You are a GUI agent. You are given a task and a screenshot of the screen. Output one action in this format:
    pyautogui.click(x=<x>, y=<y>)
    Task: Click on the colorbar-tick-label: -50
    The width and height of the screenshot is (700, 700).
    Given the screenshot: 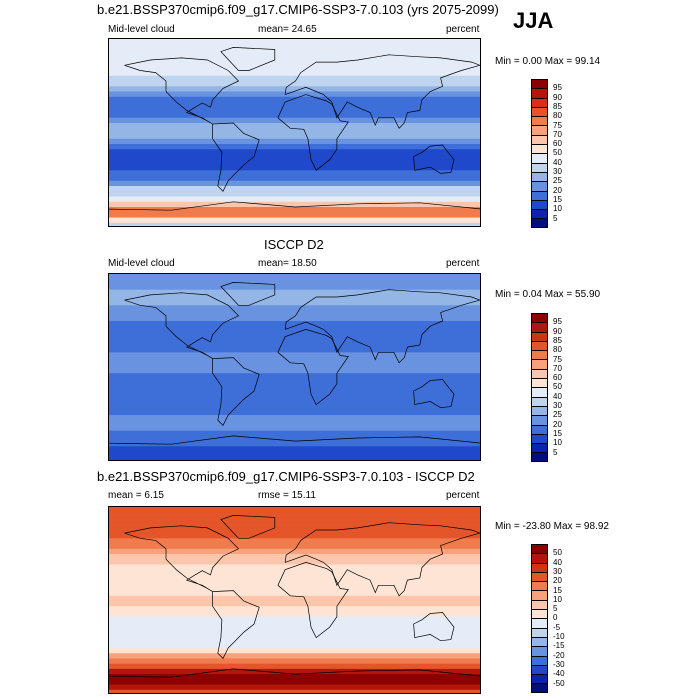 What is the action you would take?
    pyautogui.click(x=559, y=683)
    